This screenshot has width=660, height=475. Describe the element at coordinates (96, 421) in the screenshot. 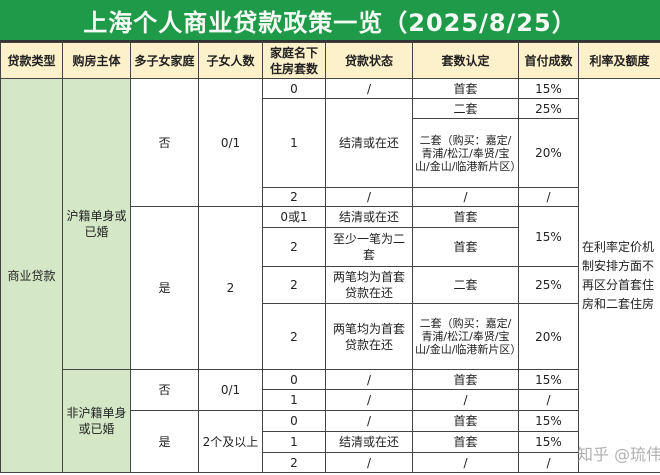

I see `table-cell: 非沪籍单身或已婚` at that location.